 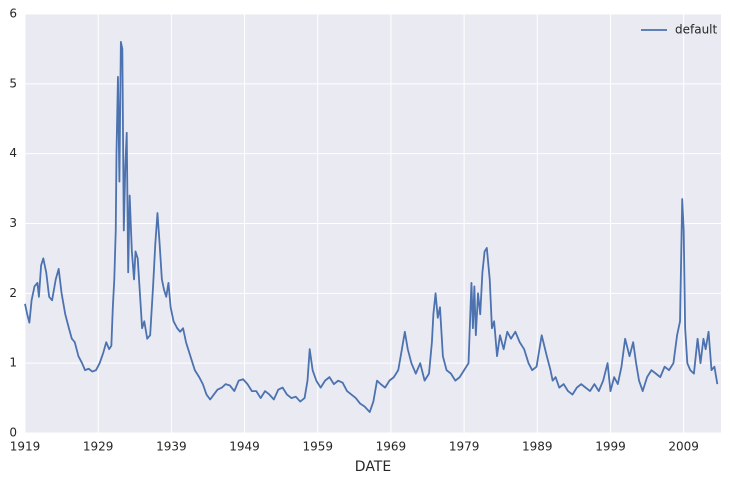 What do you see at coordinates (13, 14) in the screenshot?
I see `y-tick-label: 6` at bounding box center [13, 14].